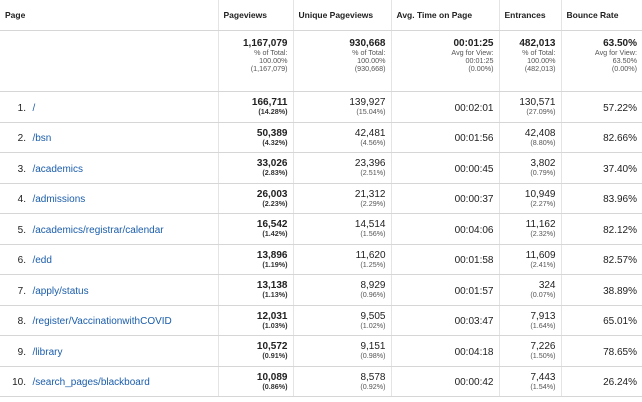  I want to click on pageviews-percent: (0.86%), so click(275, 386).